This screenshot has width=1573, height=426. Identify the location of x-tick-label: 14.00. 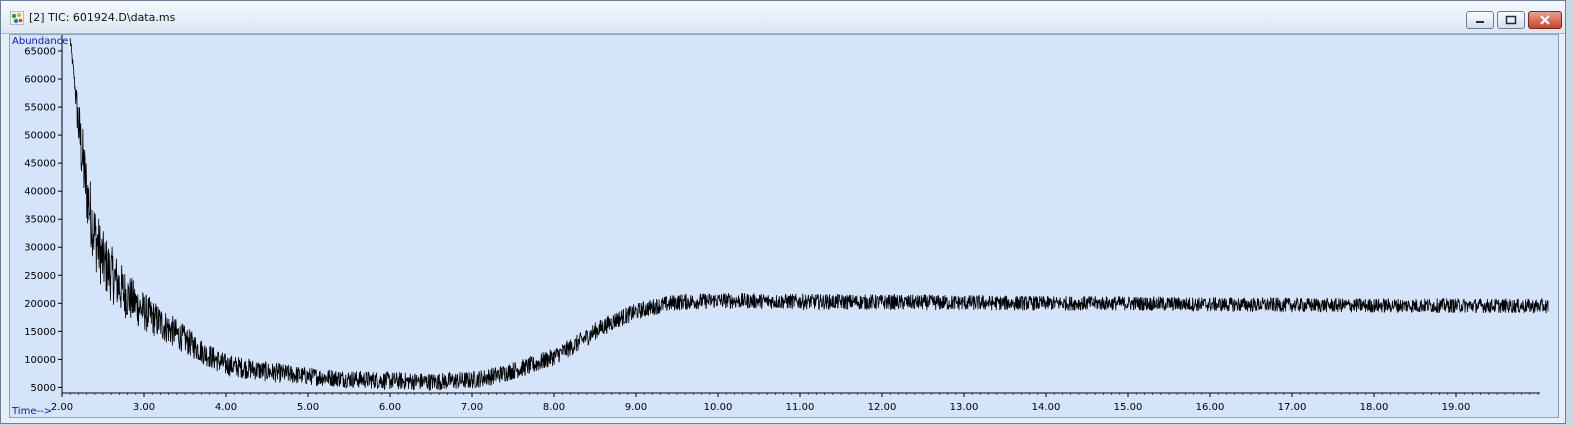
(1046, 407).